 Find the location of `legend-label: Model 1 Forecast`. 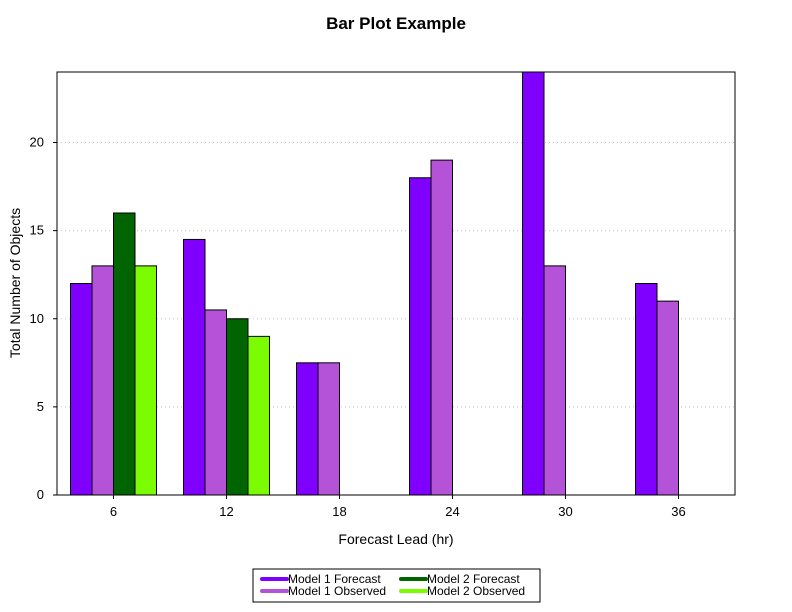

legend-label: Model 1 Forecast is located at coordinates (334, 579).